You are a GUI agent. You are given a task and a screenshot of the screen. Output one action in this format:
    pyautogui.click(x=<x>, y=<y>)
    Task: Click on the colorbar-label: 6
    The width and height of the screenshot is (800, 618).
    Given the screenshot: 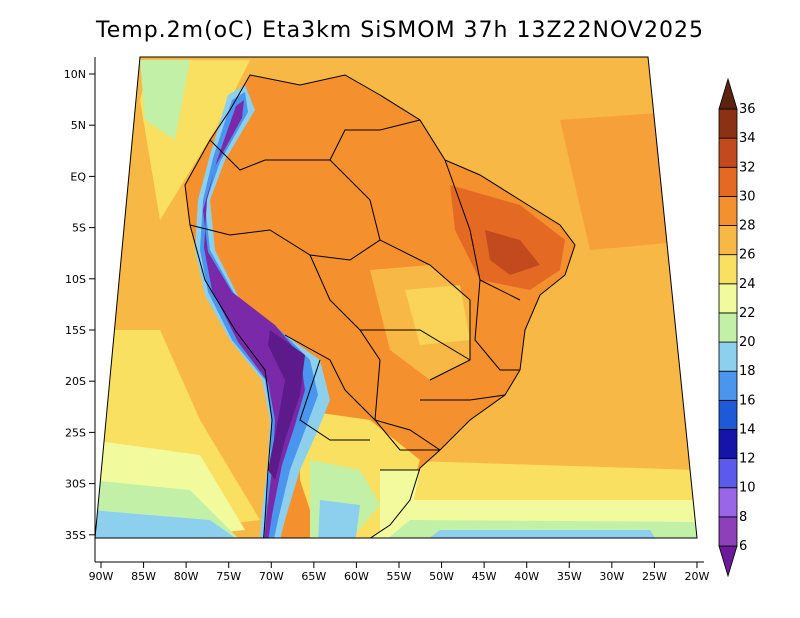 What is the action you would take?
    pyautogui.click(x=743, y=546)
    